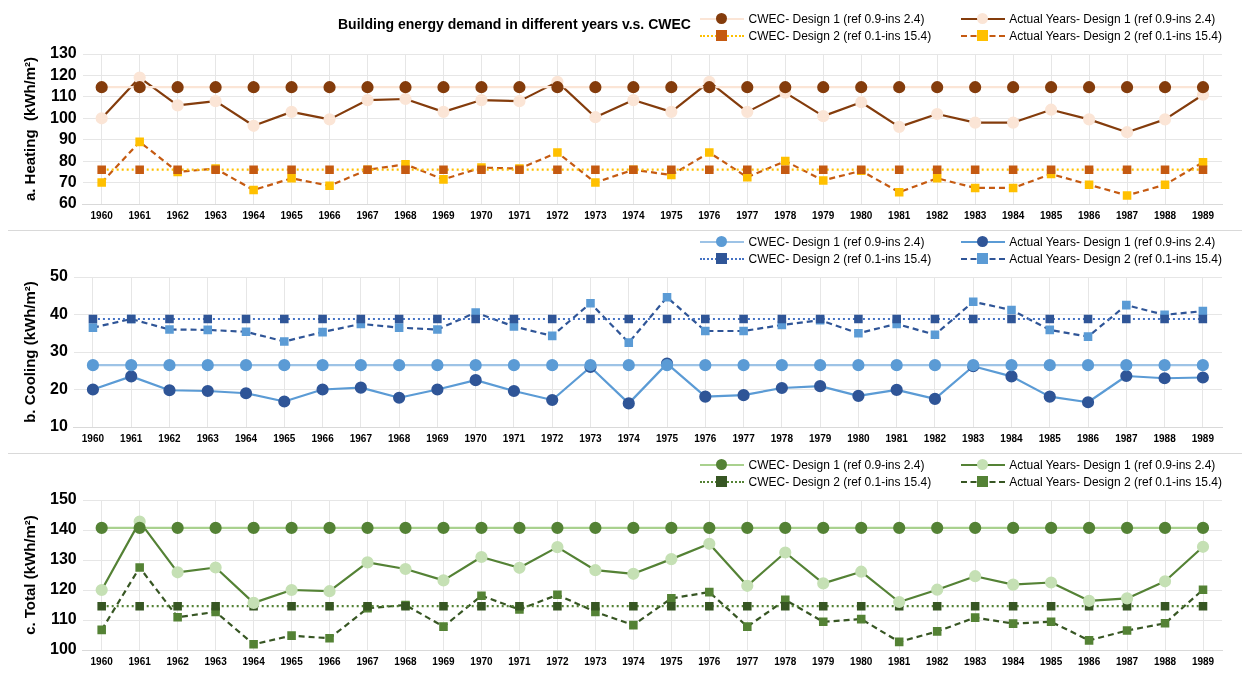 Image resolution: width=1250 pixels, height=684 pixels. What do you see at coordinates (59, 351) in the screenshot?
I see `y-tick-label: 30` at bounding box center [59, 351].